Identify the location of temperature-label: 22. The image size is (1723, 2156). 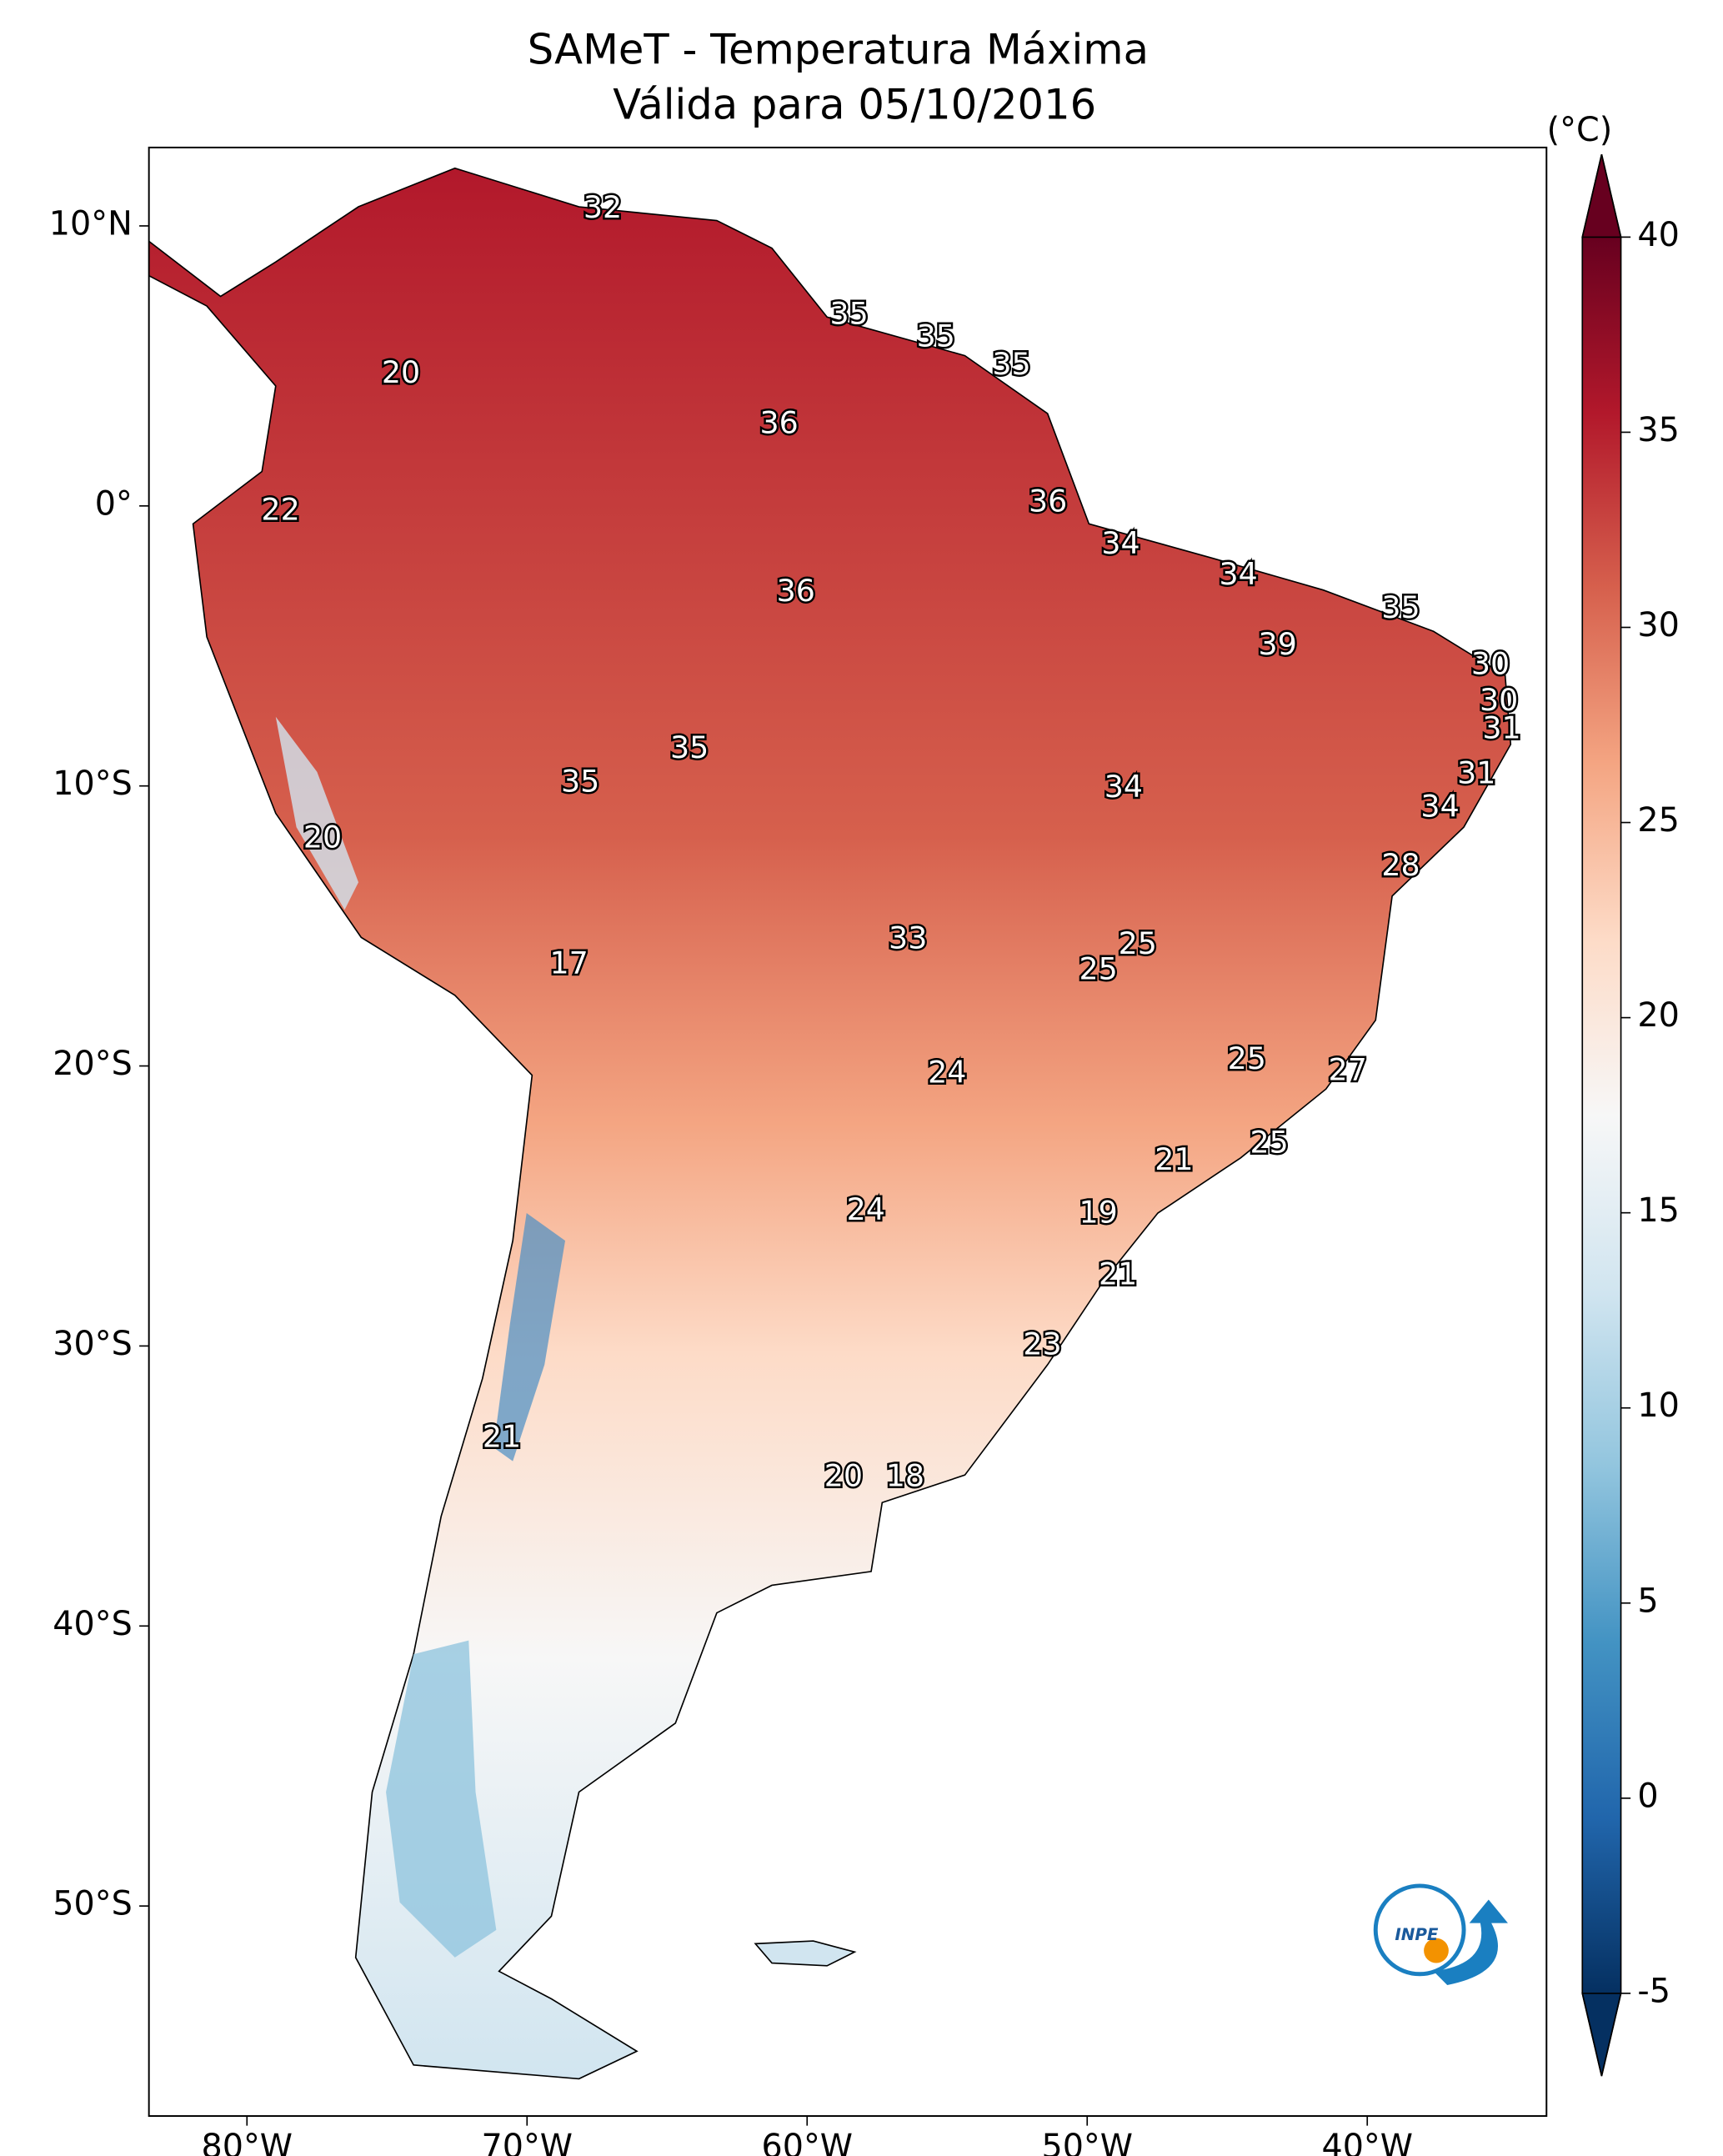
(280, 510).